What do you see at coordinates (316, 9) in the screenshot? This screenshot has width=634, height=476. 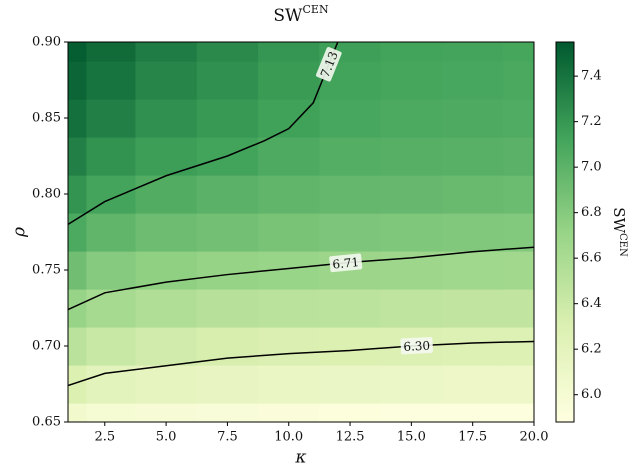 I see `title-superscript: CEN` at bounding box center [316, 9].